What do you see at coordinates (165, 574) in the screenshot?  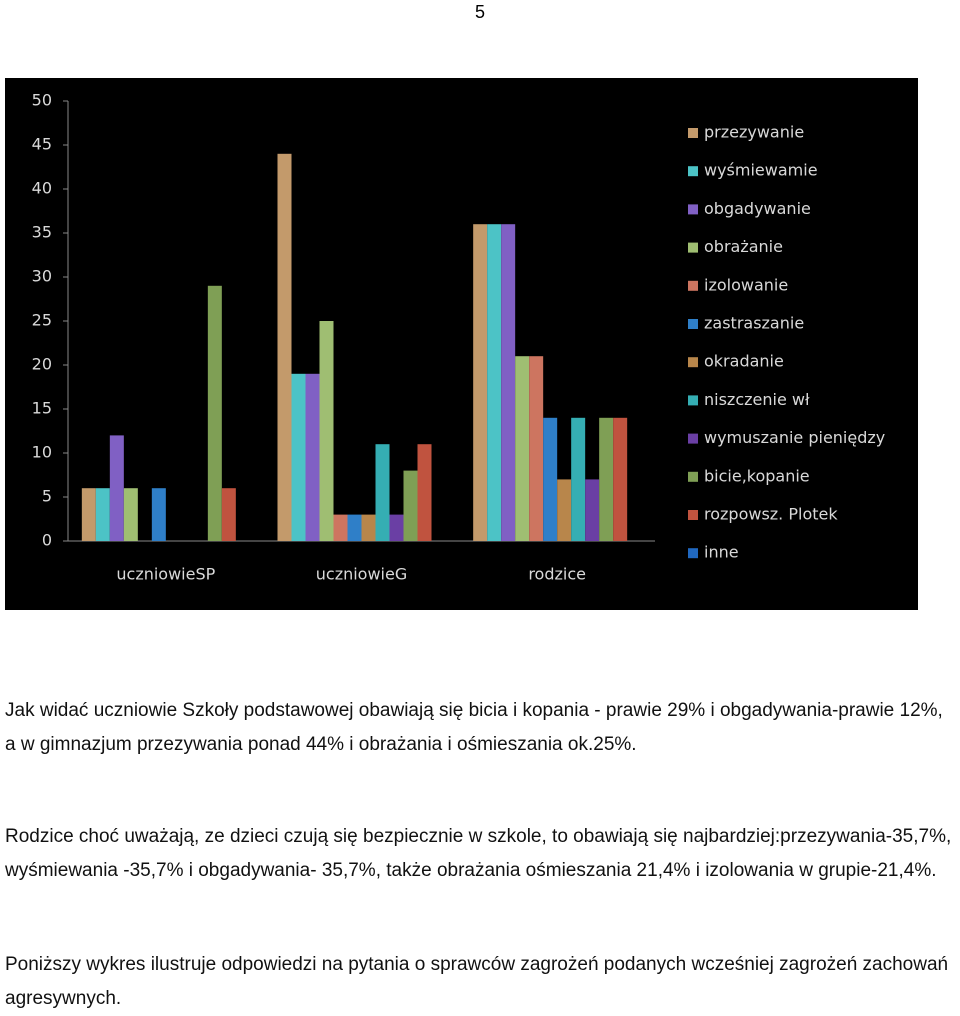 I see `x-tick-label: uczniowieSP` at bounding box center [165, 574].